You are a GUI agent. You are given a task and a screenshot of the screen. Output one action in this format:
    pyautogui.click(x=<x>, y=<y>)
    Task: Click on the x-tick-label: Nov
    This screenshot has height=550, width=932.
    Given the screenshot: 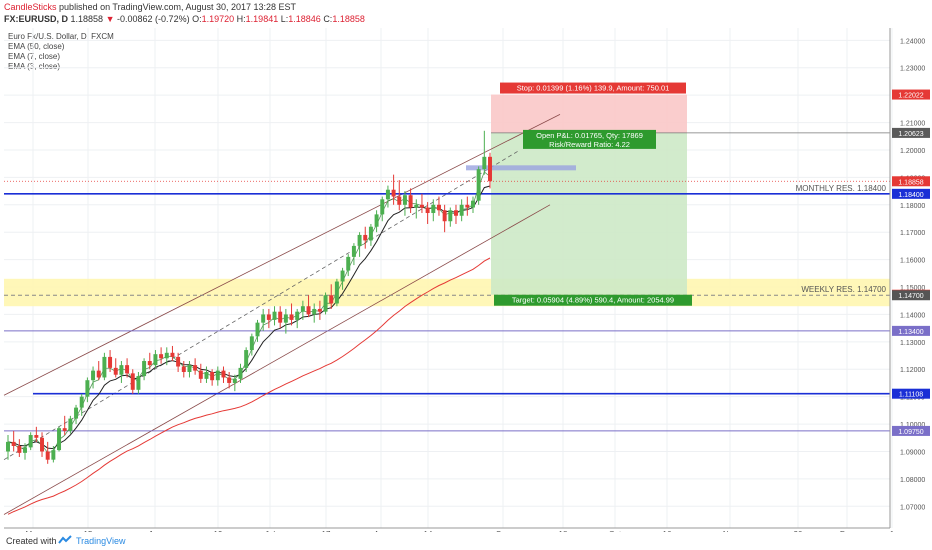 What is the action you would take?
    pyautogui.click(x=730, y=531)
    